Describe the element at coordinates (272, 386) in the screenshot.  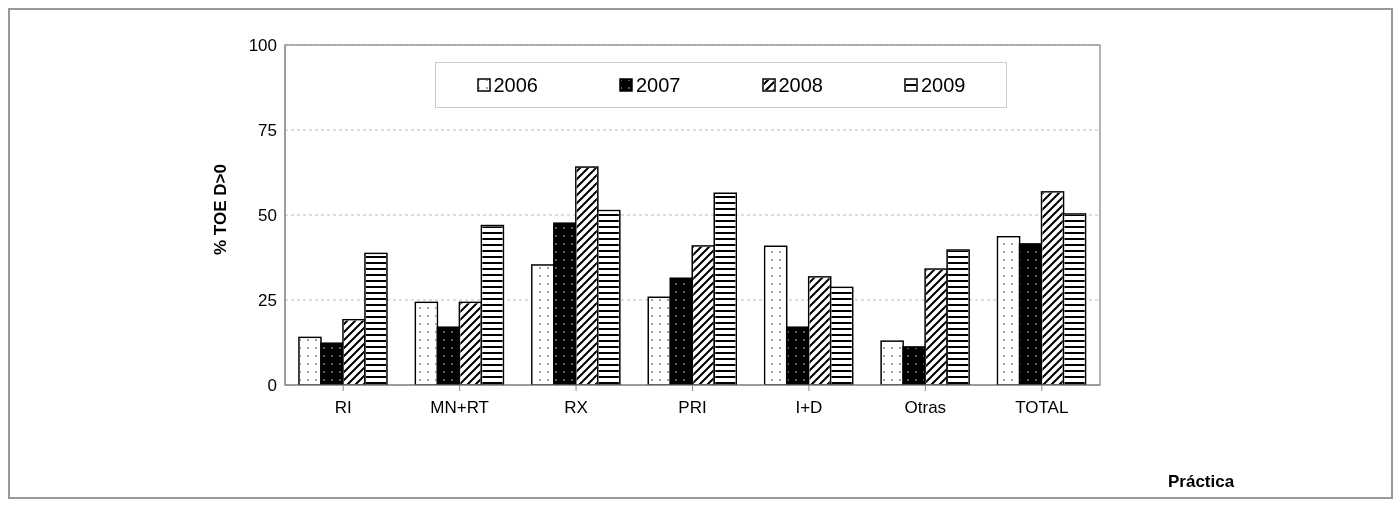
I see `y-tick-label: 0` at that location.